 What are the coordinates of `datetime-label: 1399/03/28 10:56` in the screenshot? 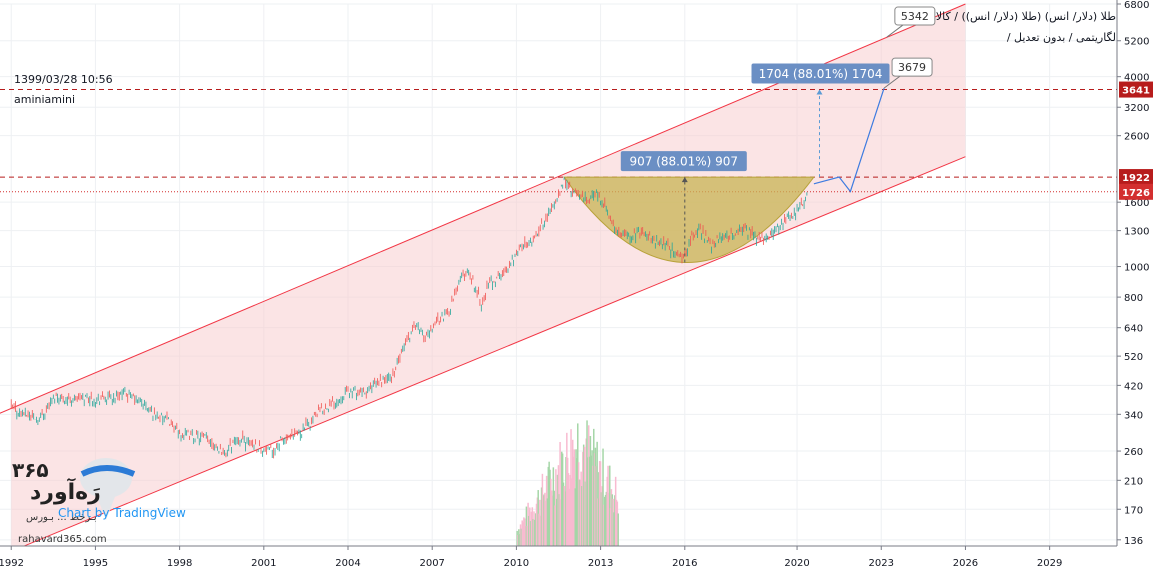 It's located at (63, 79).